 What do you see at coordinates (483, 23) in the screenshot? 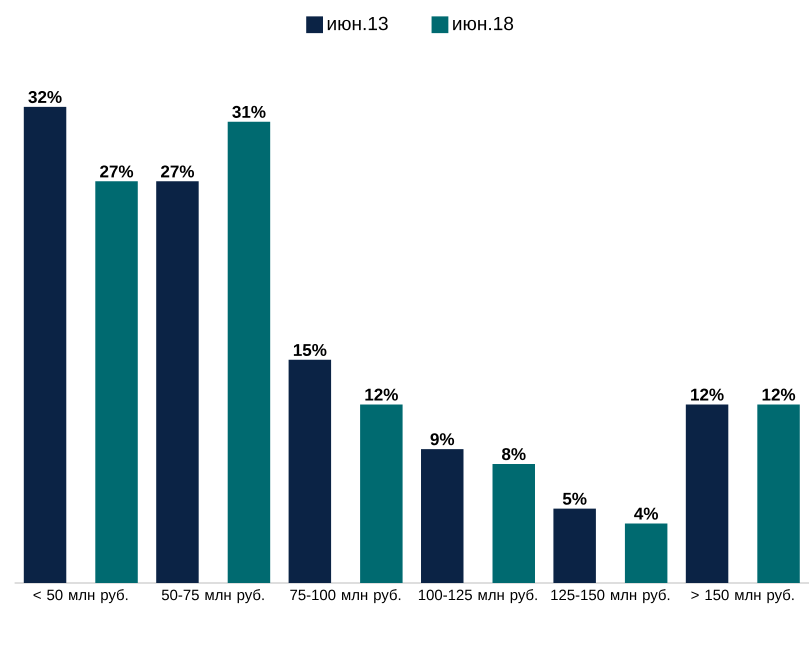
I see `legend-label: июн.18` at bounding box center [483, 23].